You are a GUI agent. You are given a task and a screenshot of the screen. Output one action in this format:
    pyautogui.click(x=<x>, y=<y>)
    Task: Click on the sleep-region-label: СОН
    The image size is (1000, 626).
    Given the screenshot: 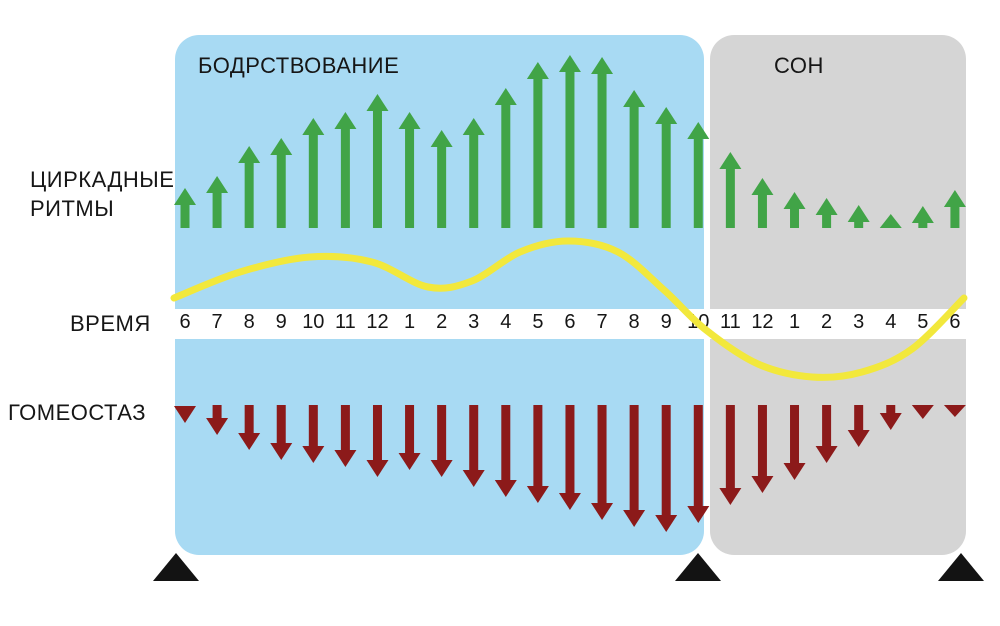 What is the action you would take?
    pyautogui.click(x=799, y=65)
    